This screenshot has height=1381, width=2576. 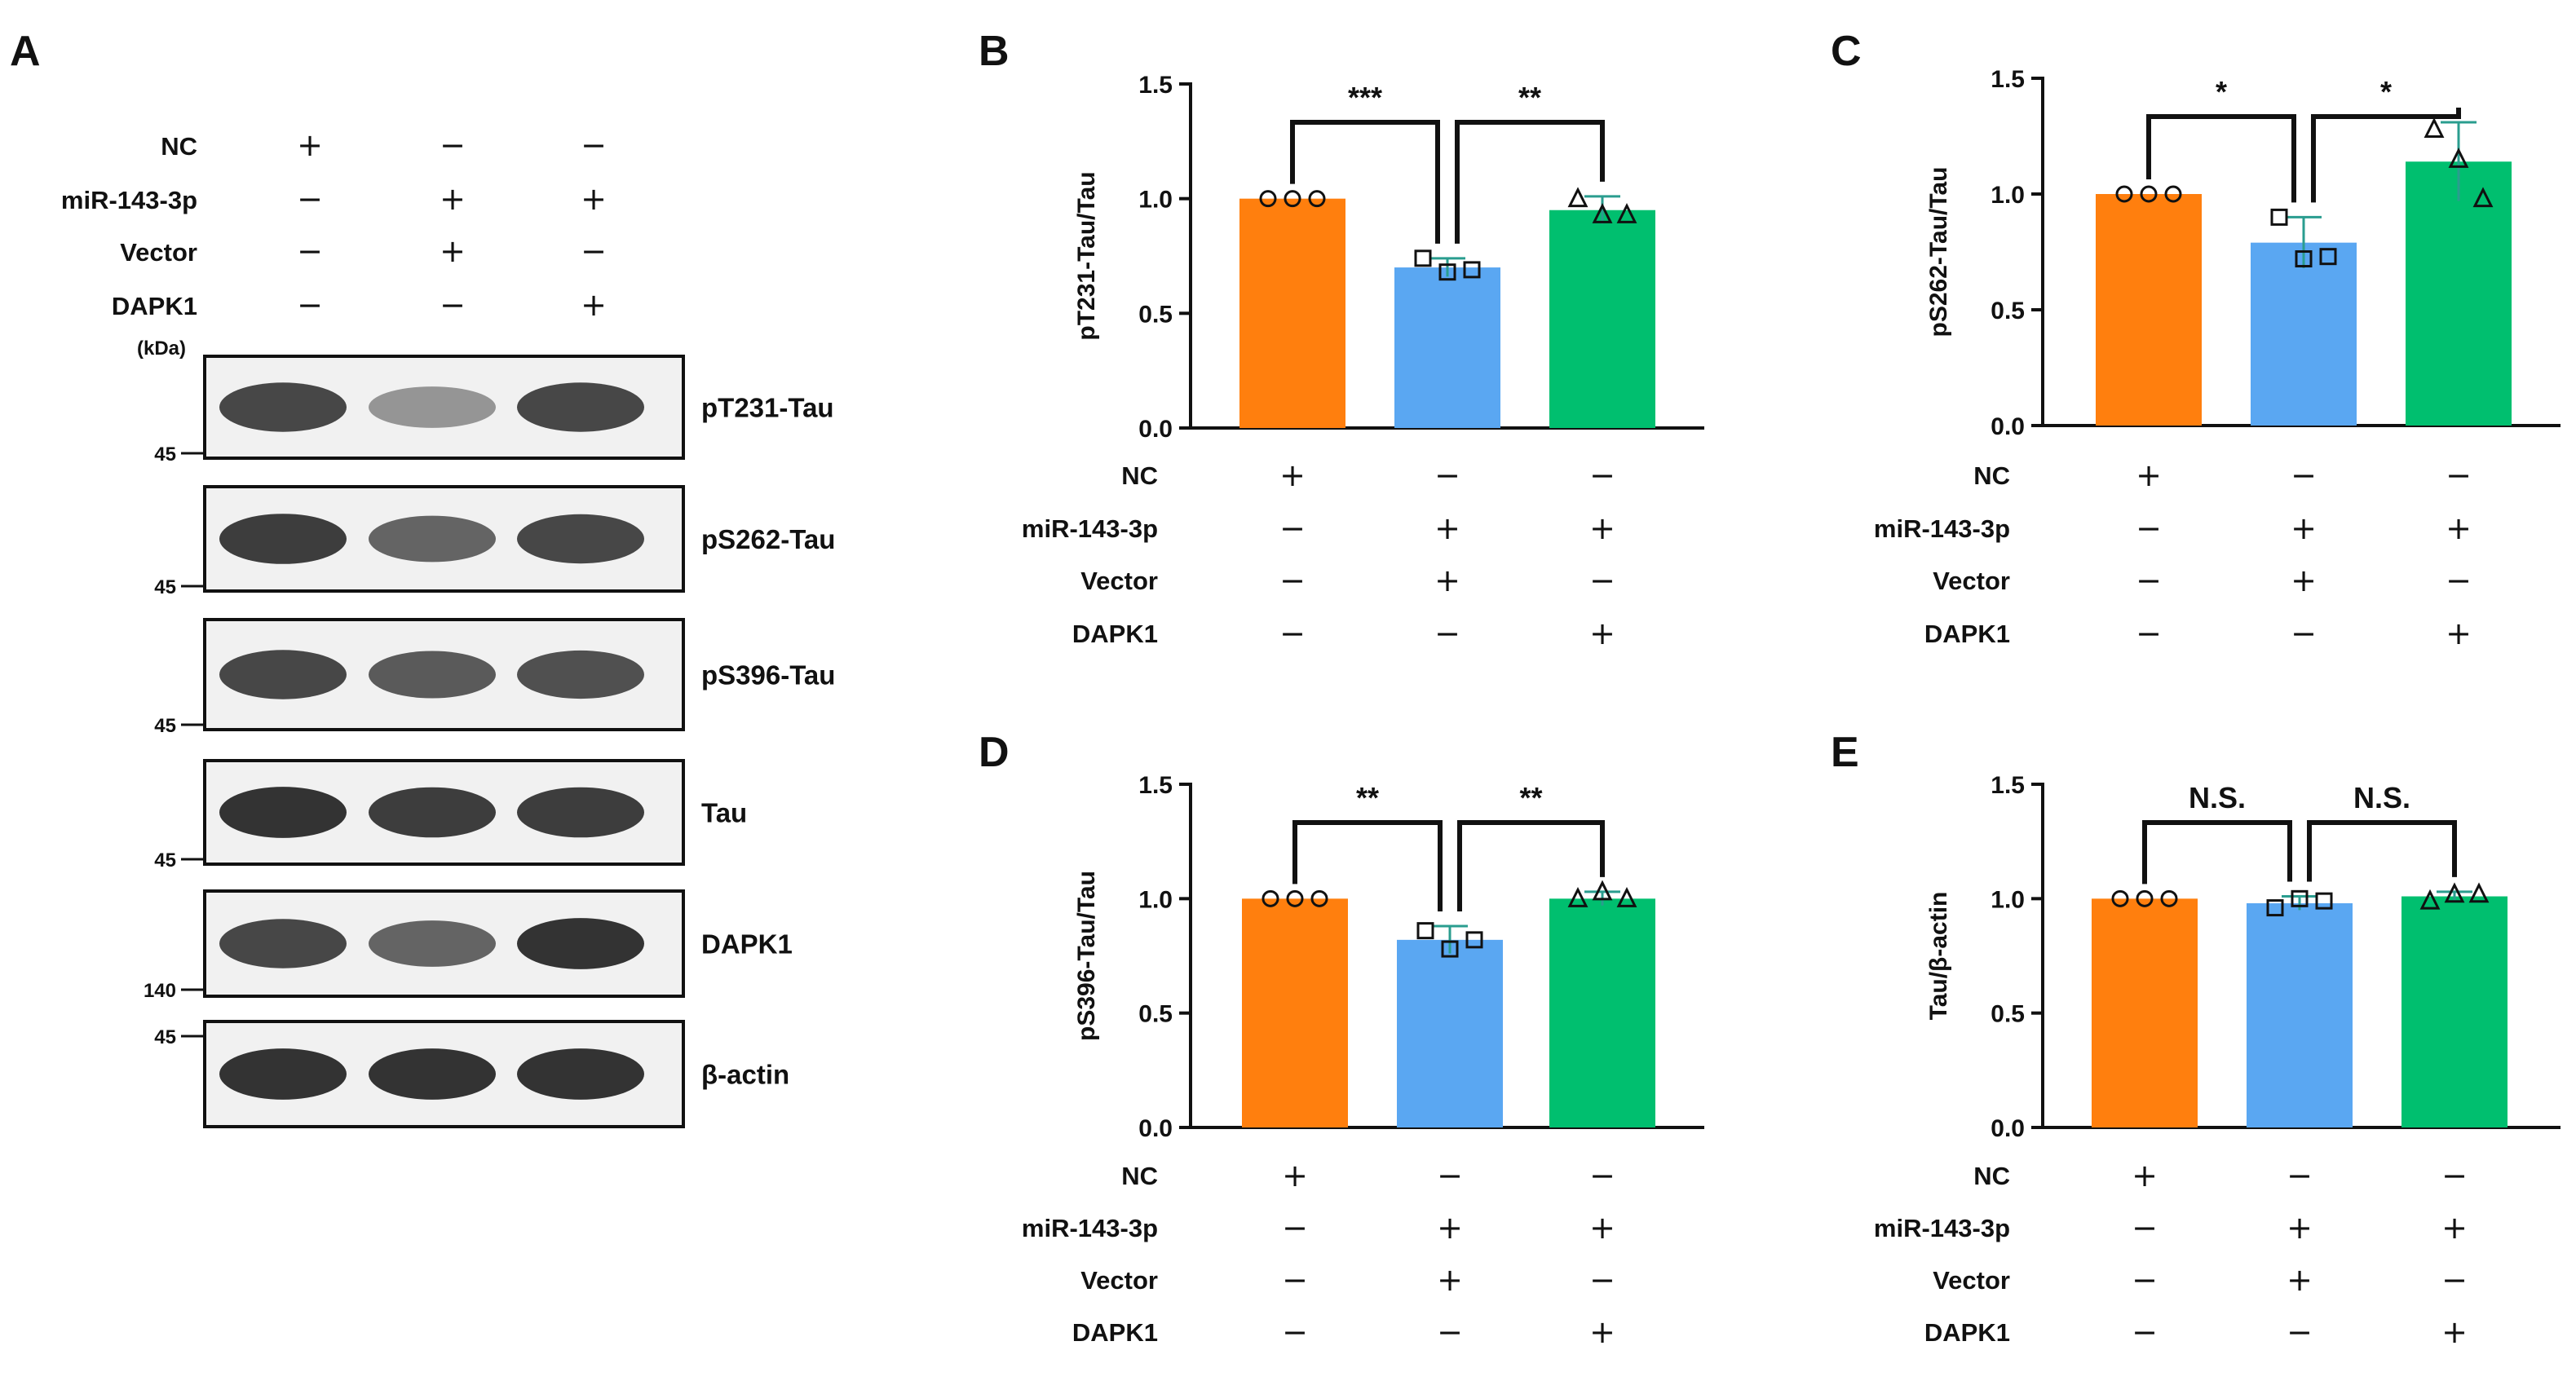 I want to click on y-axis-label-d: pS396-Tau/Tau, so click(x=1086, y=956).